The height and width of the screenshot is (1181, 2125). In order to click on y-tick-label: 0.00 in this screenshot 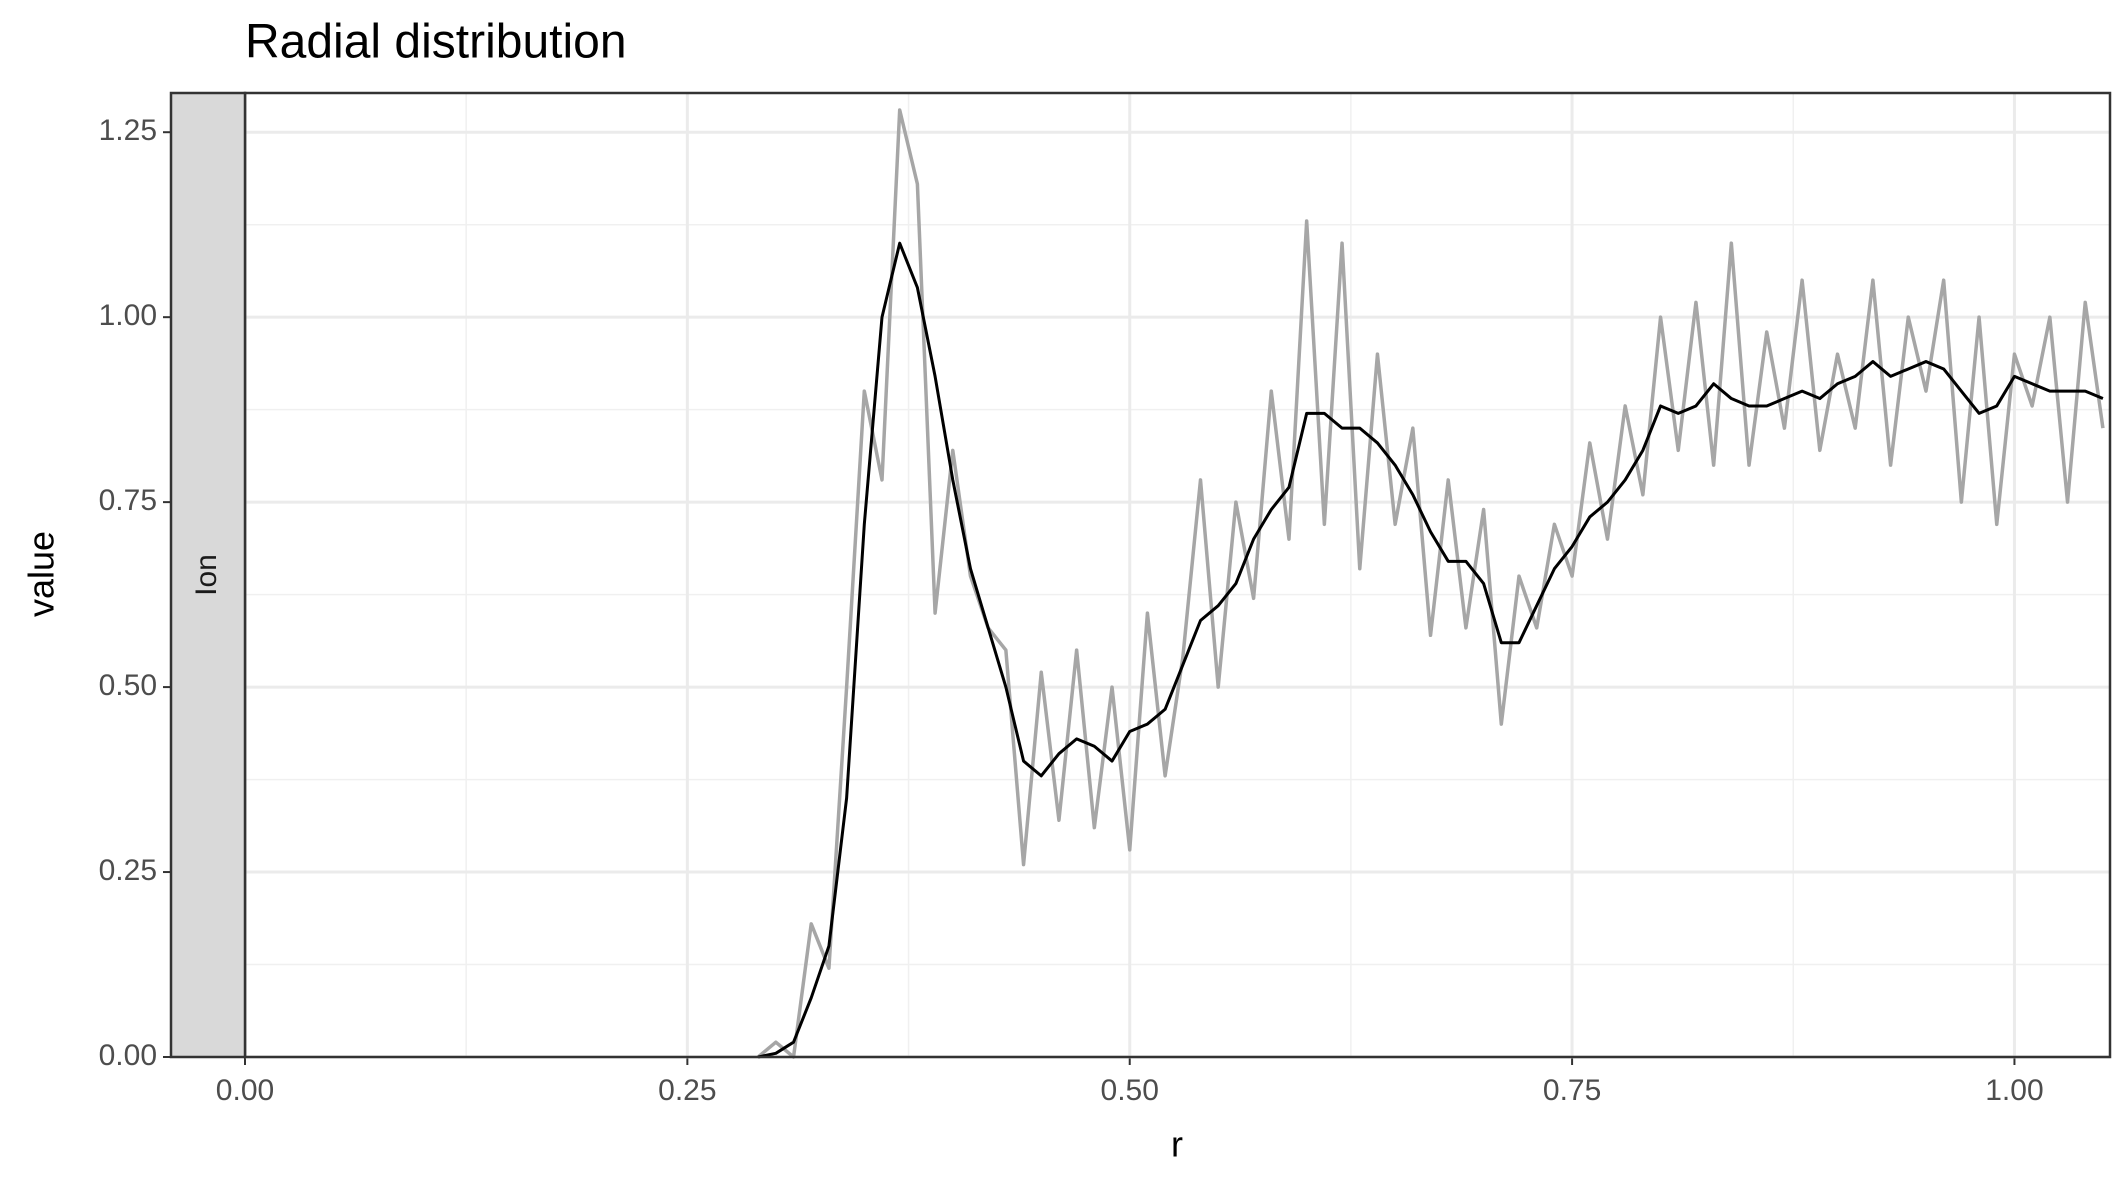, I will do `click(128, 1055)`.